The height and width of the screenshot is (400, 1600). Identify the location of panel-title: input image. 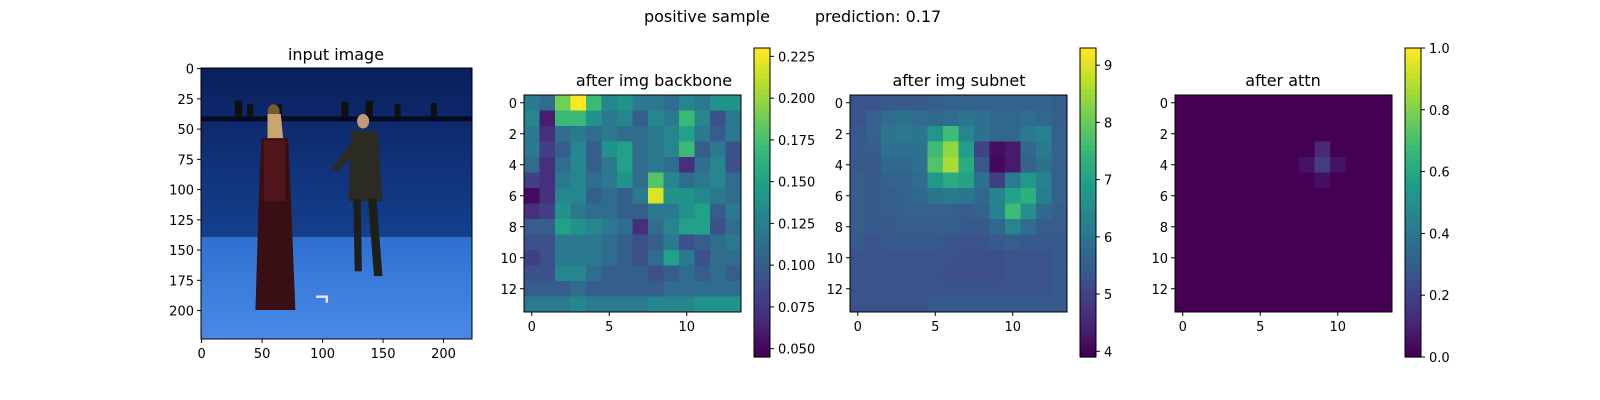
(336, 54).